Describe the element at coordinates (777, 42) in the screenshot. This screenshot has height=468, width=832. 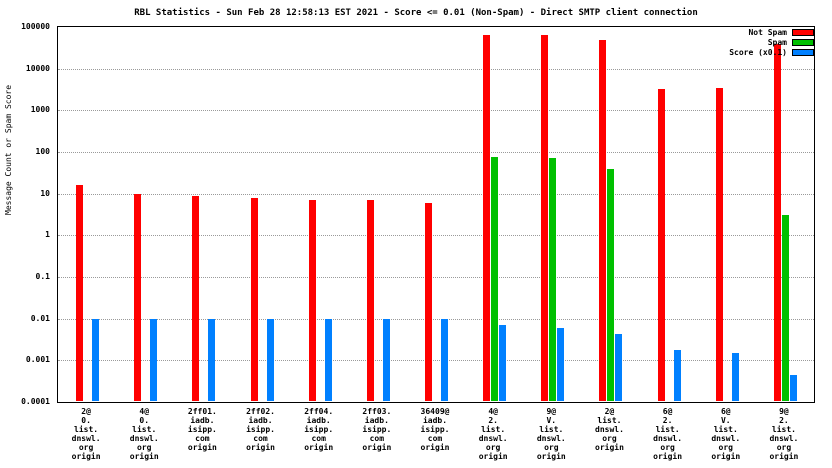
I see `legend-label: Spam` at that location.